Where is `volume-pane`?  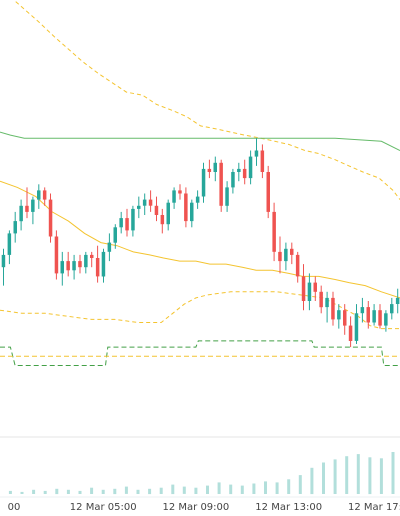 volume-pane is located at coordinates (200, 465).